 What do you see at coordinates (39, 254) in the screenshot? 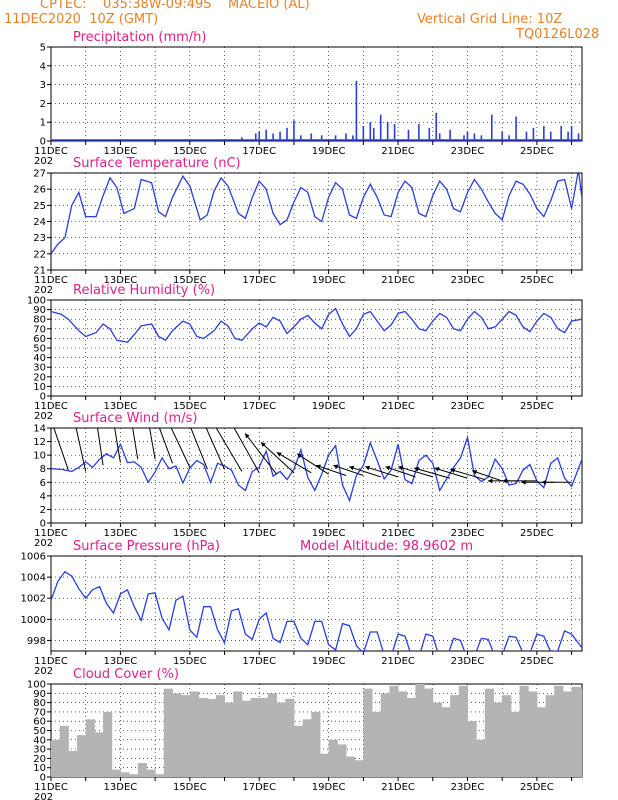
I see `y-tick-label: 22` at bounding box center [39, 254].